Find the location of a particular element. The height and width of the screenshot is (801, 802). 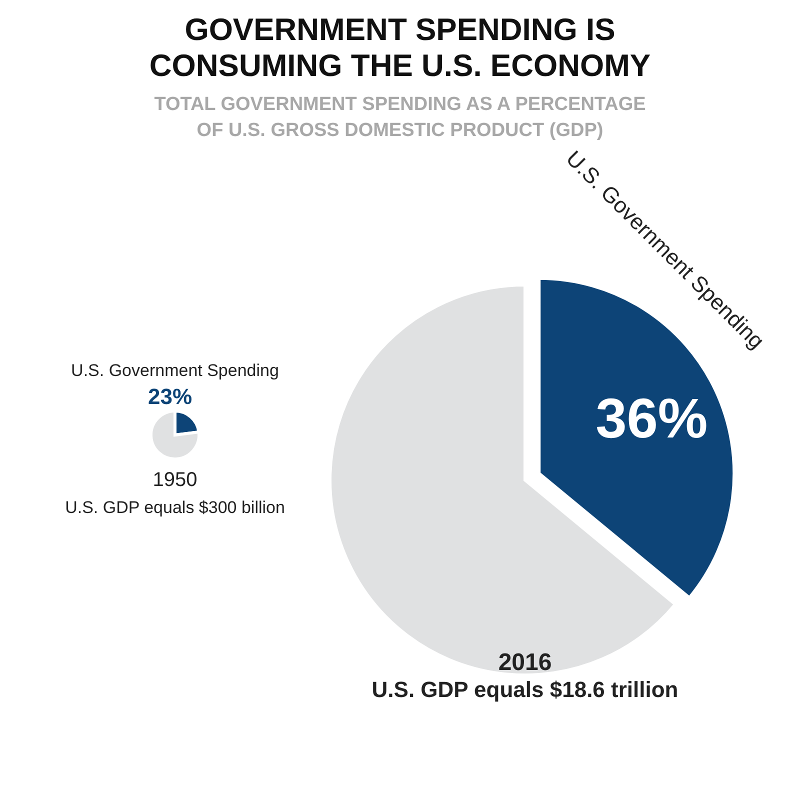

text: 2016 is located at coordinates (525, 662).